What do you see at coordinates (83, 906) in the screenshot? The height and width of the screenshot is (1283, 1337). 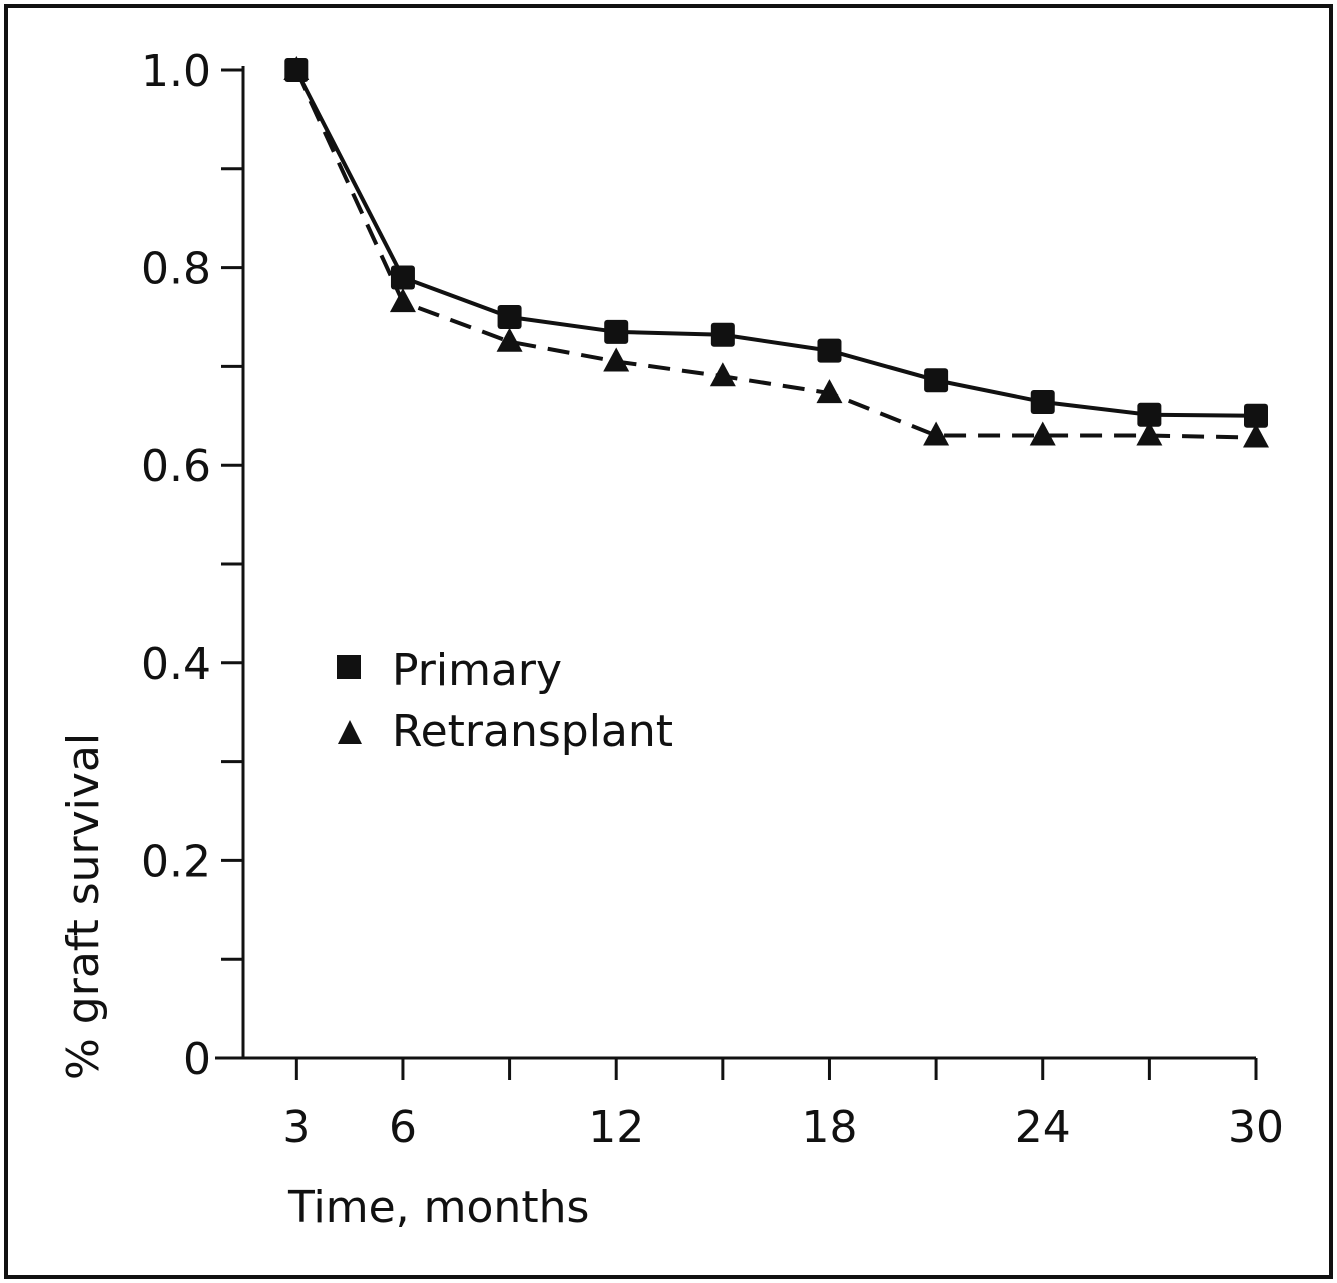 I see `y-axis-title: % graft survival` at bounding box center [83, 906].